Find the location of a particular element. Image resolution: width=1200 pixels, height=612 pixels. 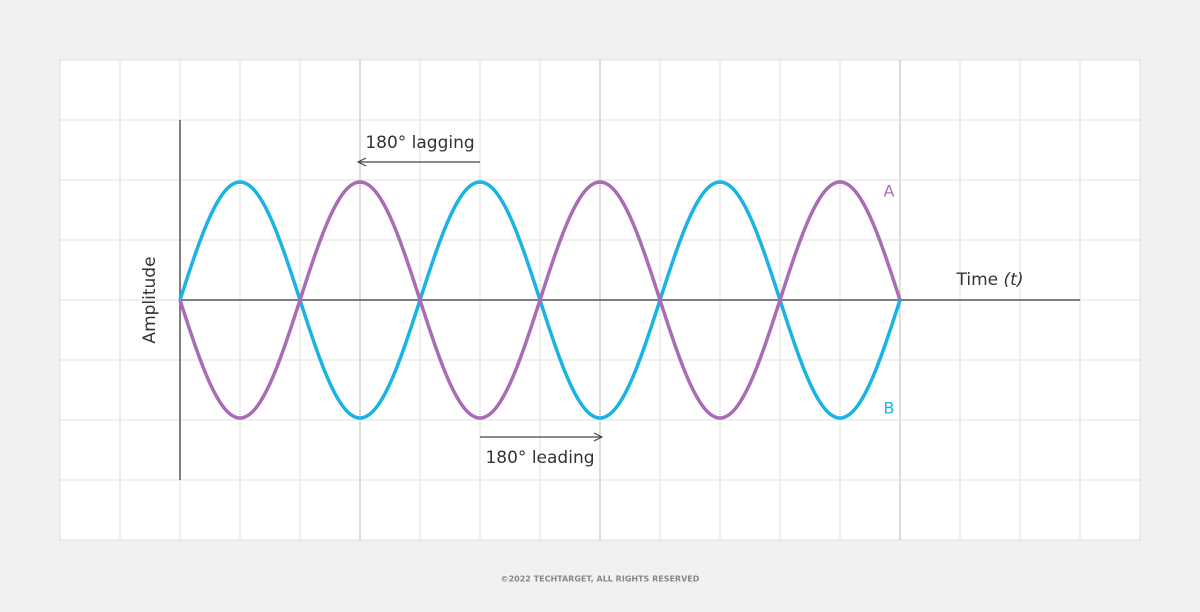

copyright: ©2022 TECHTARGET, ALL RIGHTS RESERVED is located at coordinates (600, 579).